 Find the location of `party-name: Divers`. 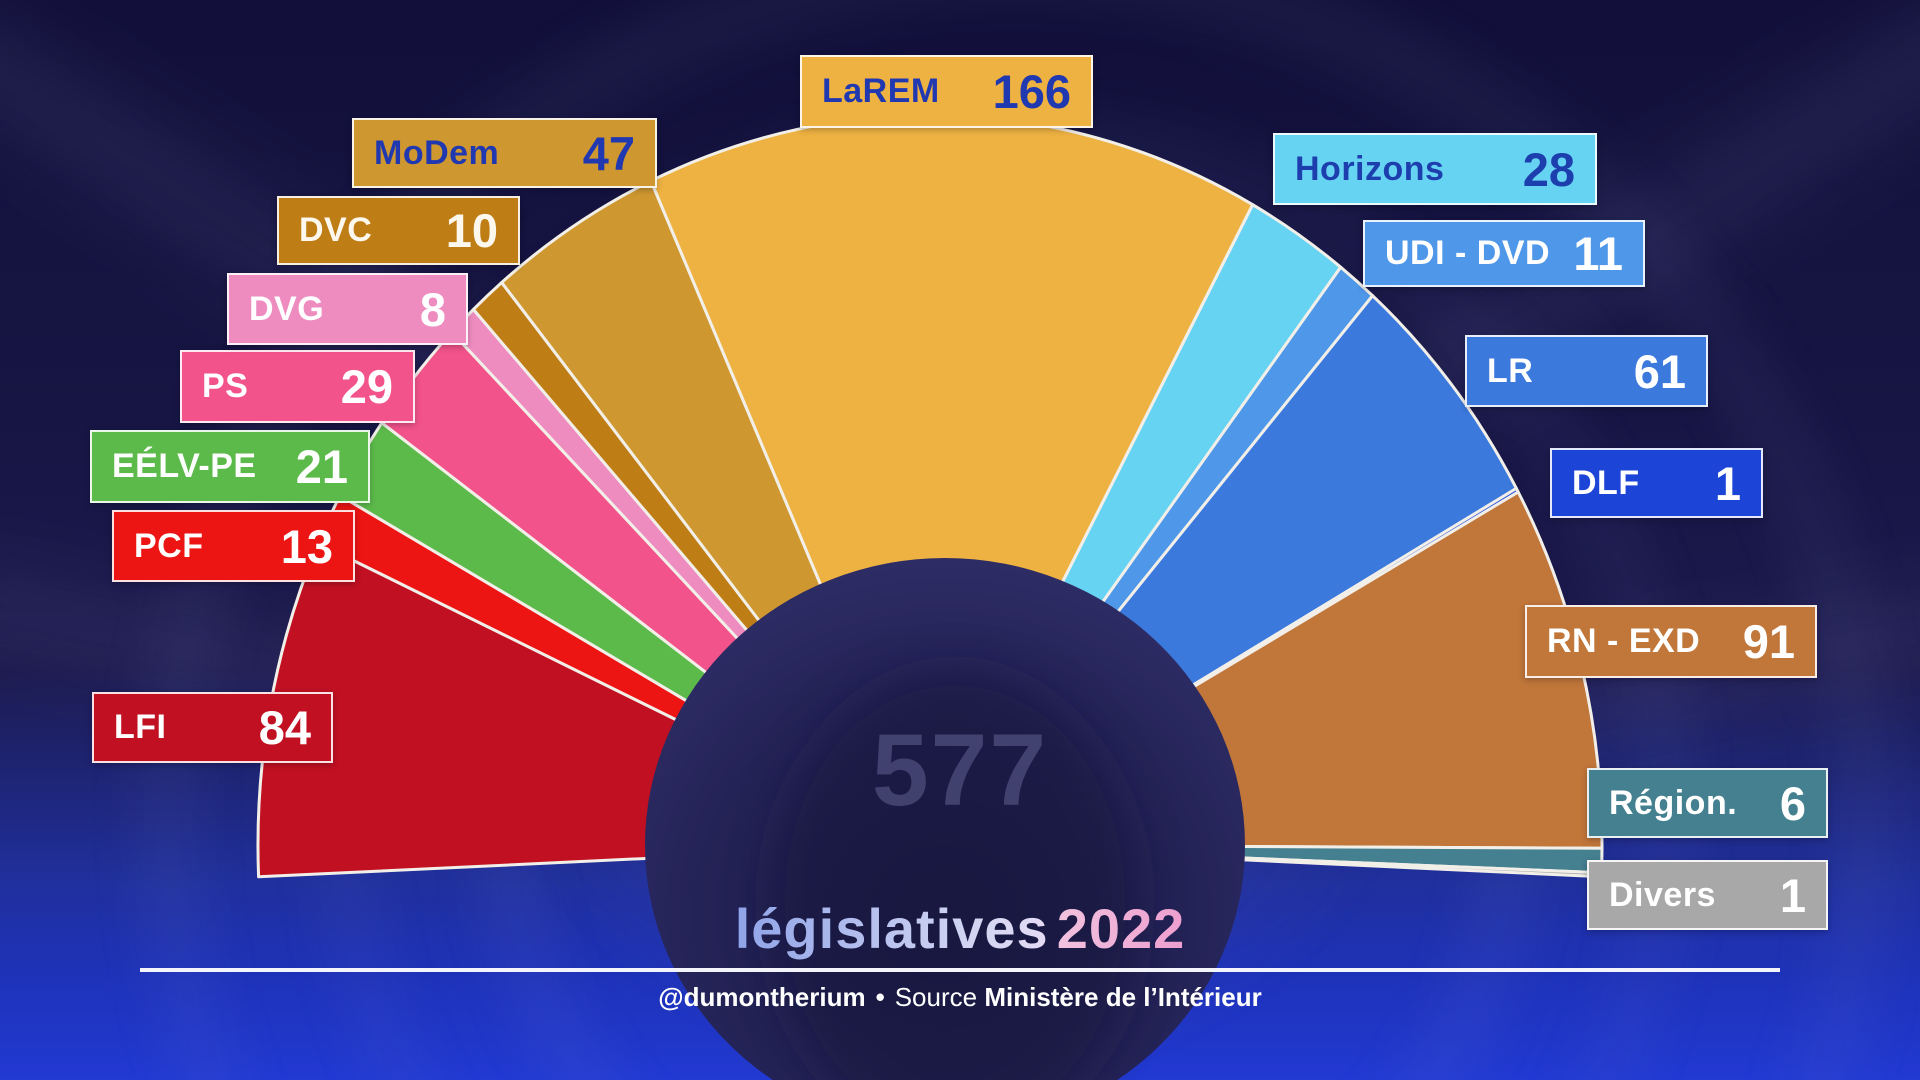

party-name: Divers is located at coordinates (1662, 894).